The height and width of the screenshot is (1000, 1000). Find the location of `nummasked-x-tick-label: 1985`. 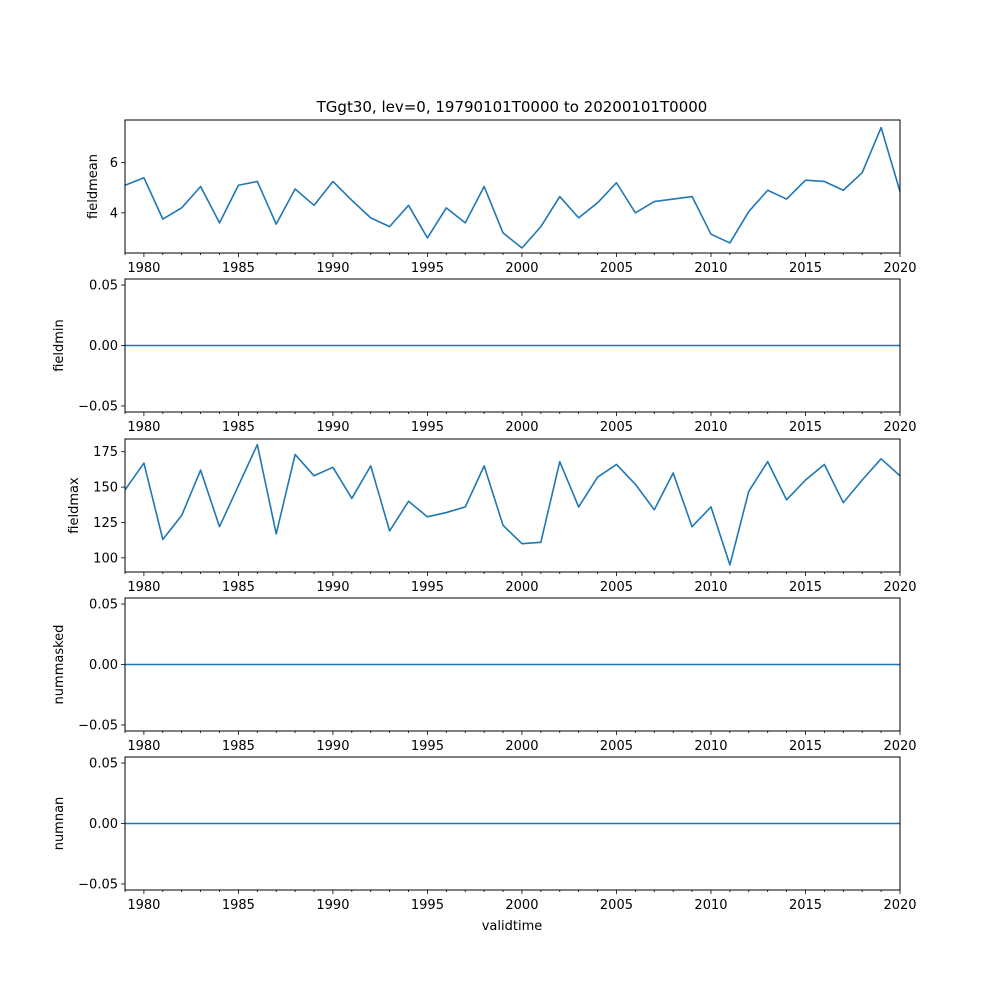

nummasked-x-tick-label: 1985 is located at coordinates (238, 746).